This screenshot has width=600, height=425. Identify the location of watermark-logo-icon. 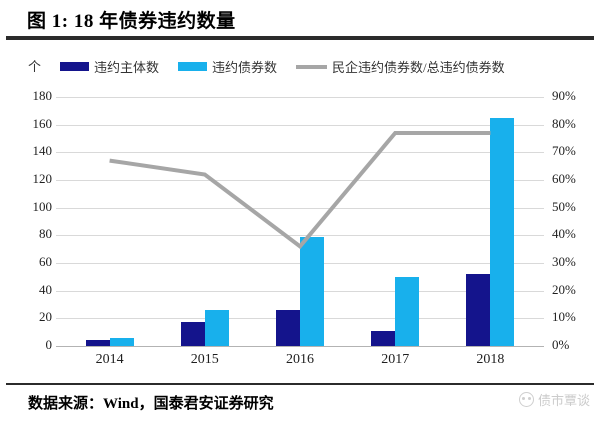
(526, 399).